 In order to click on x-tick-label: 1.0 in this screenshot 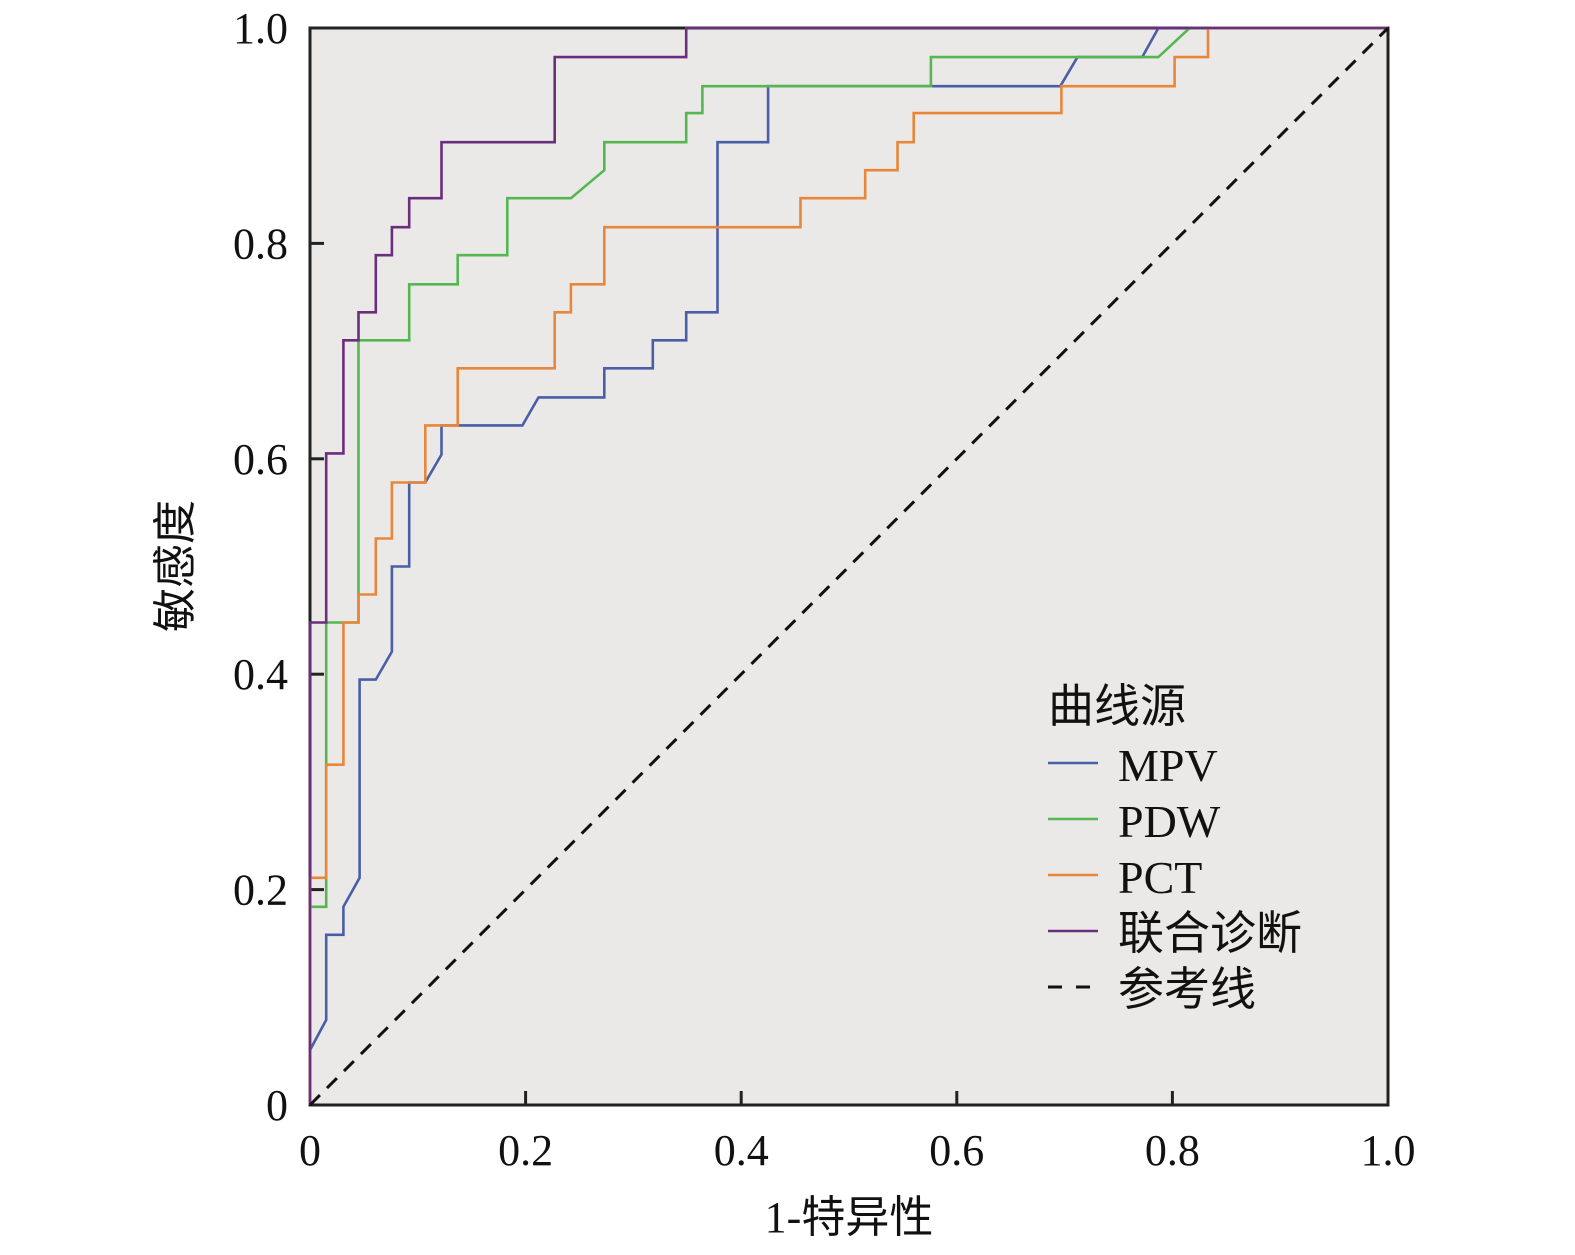, I will do `click(1388, 1150)`.